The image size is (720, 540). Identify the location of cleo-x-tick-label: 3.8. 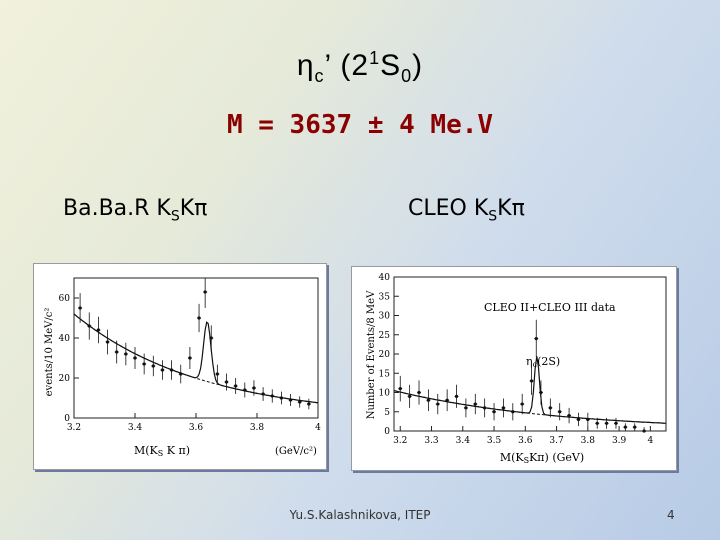
(588, 441).